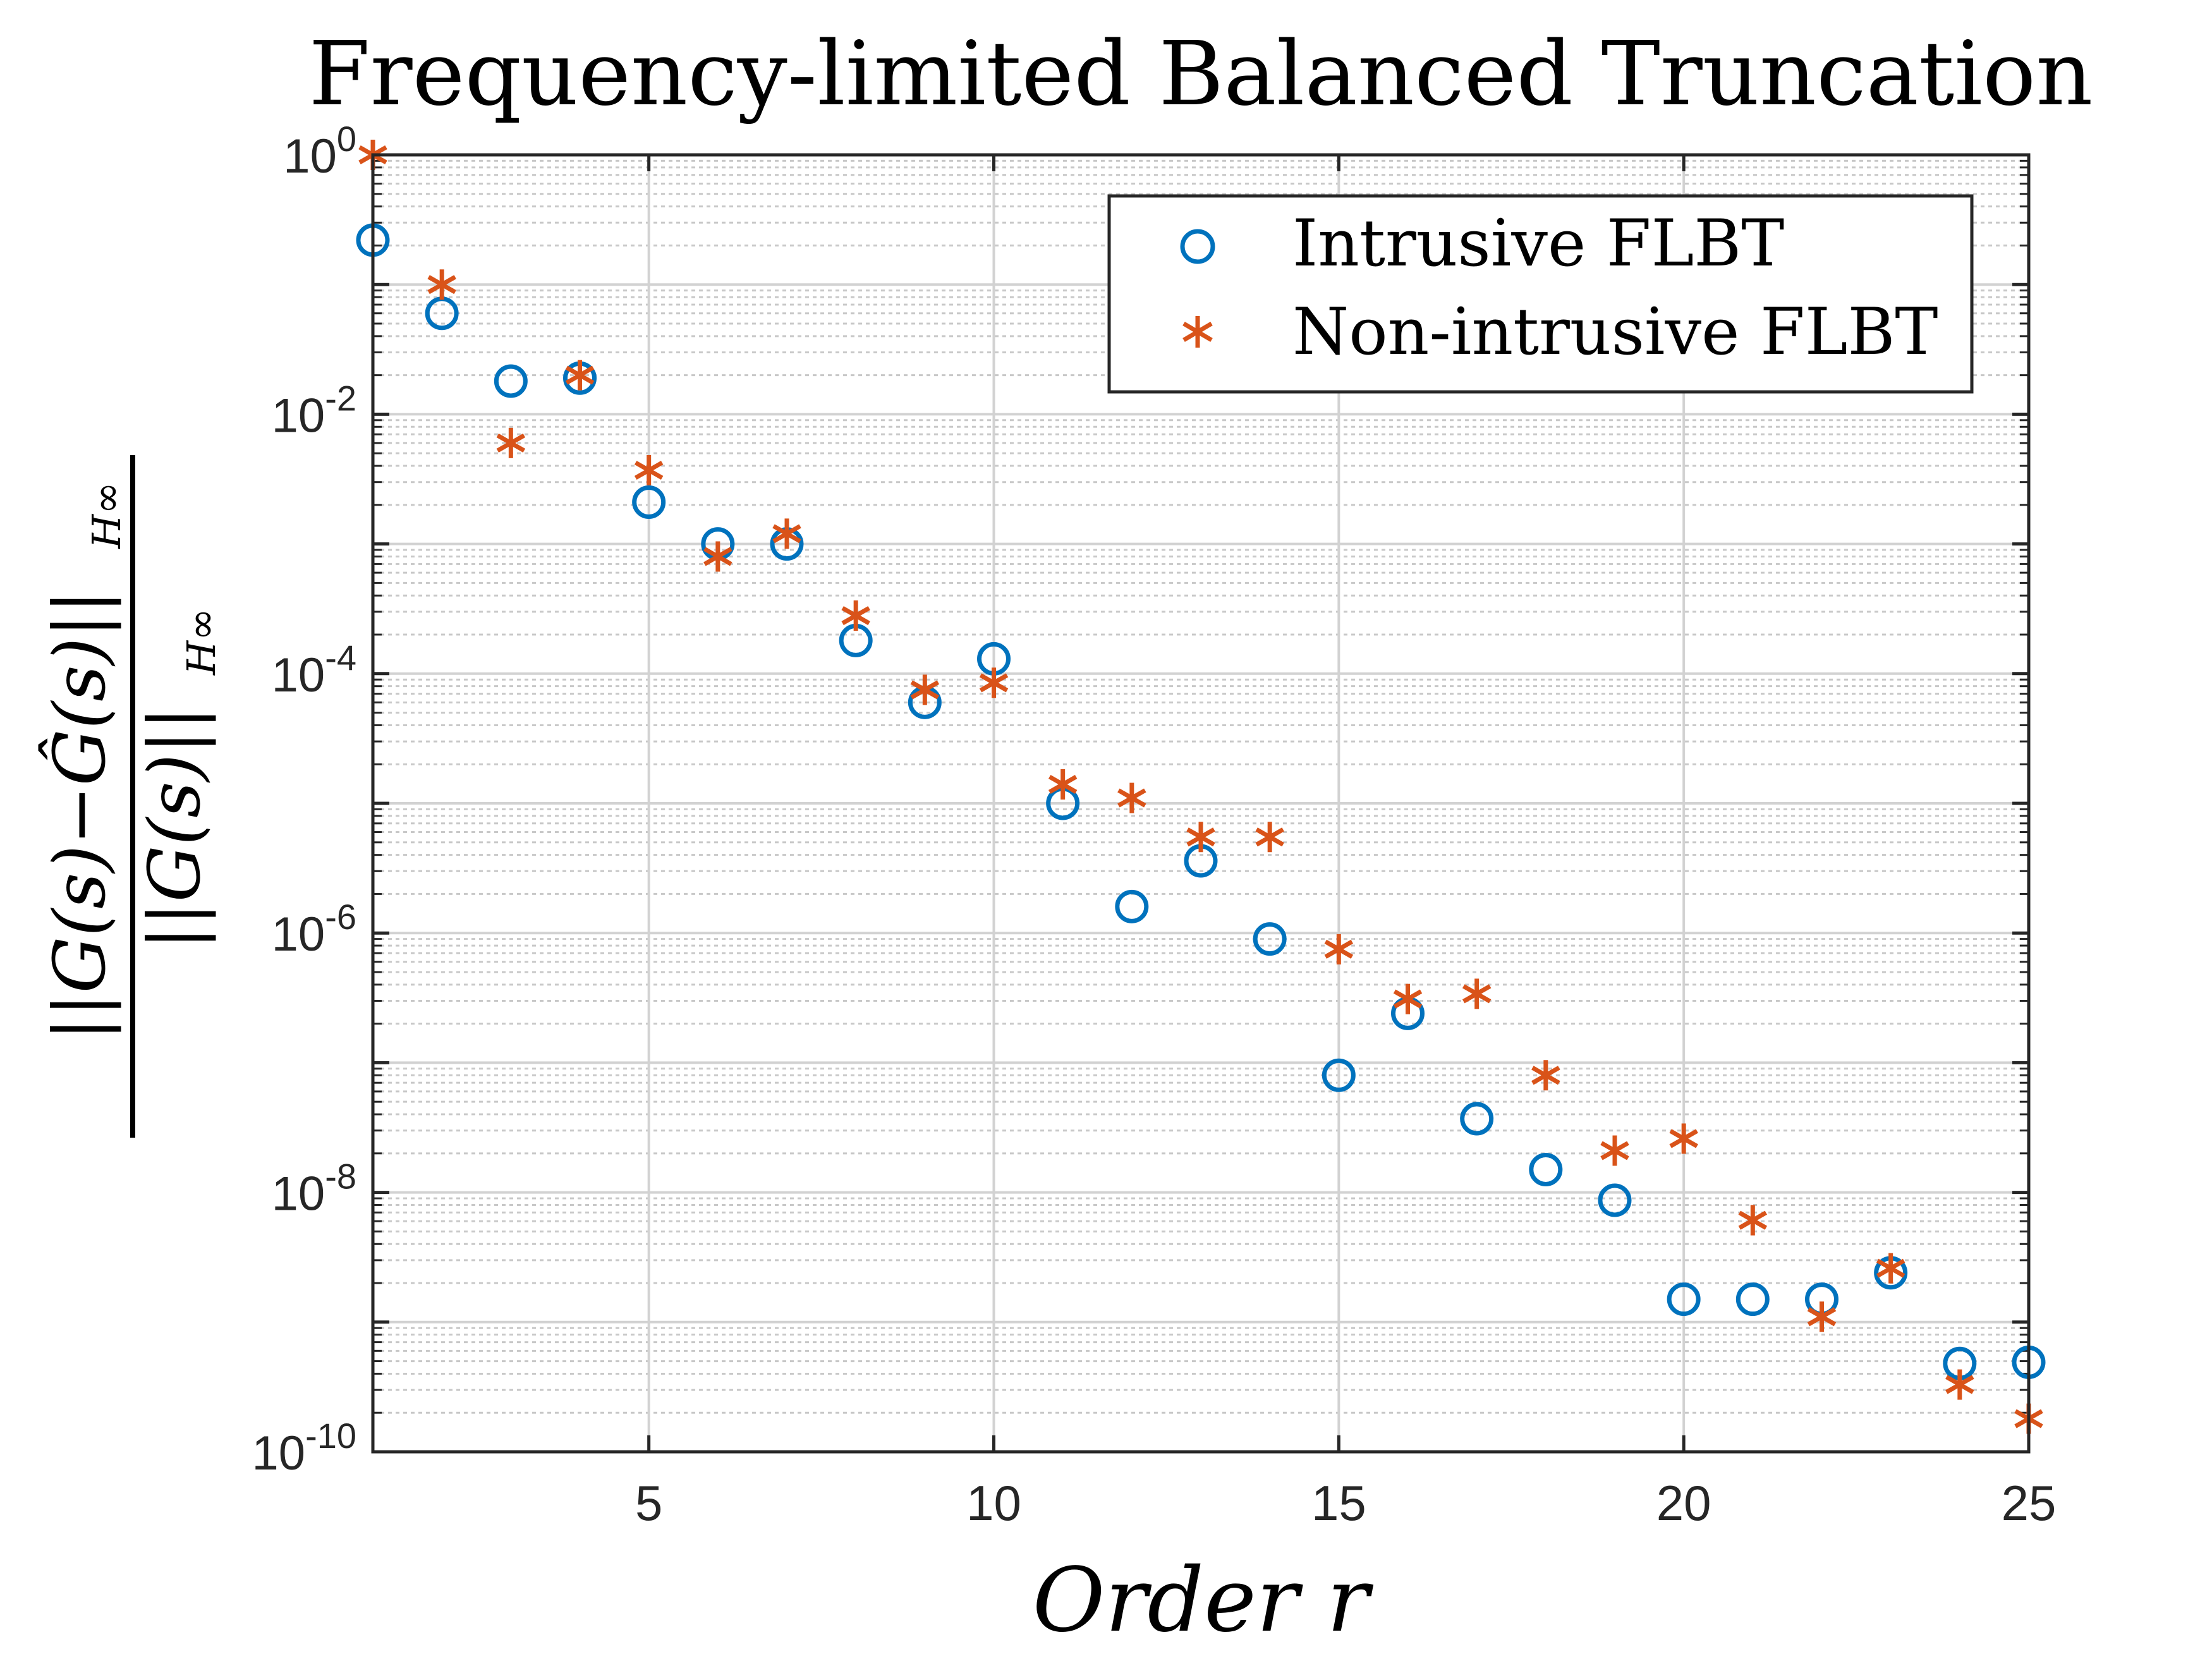  What do you see at coordinates (131, 796) in the screenshot?
I see `y-axis-label: ||G(s)−Ĝ(s)|| H∞ ||G(s)|| H∞` at bounding box center [131, 796].